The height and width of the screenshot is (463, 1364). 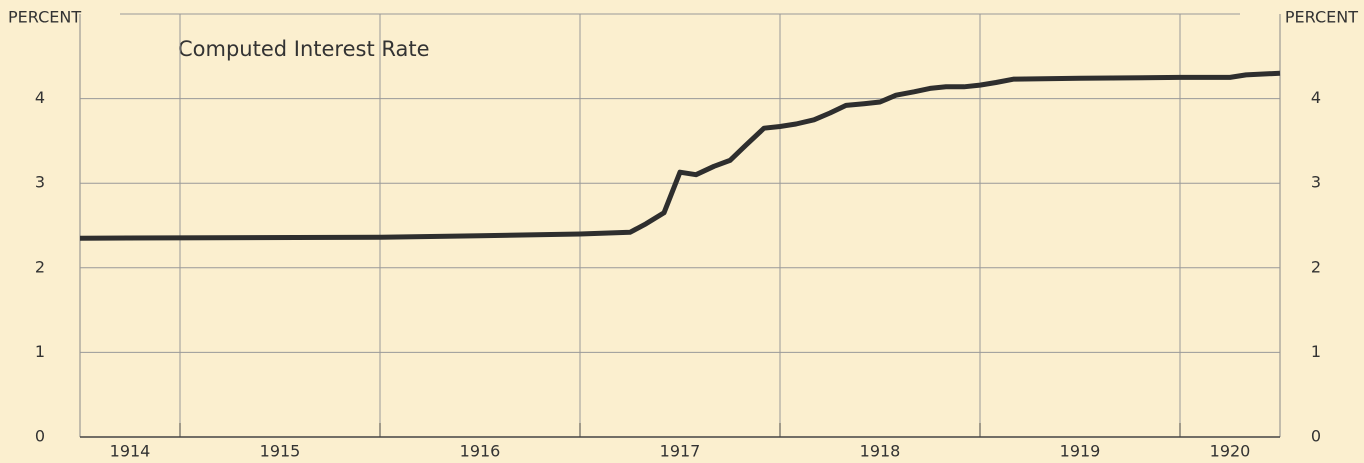 I want to click on chart-title: Computed Interest Rate, so click(x=304, y=49).